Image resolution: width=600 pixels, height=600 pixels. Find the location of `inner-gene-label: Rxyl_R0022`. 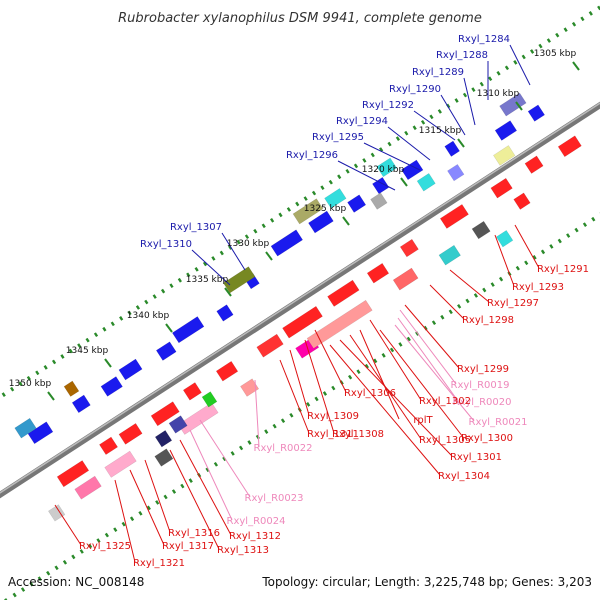

inner-gene-label: Rxyl_R0022 is located at coordinates (283, 448).